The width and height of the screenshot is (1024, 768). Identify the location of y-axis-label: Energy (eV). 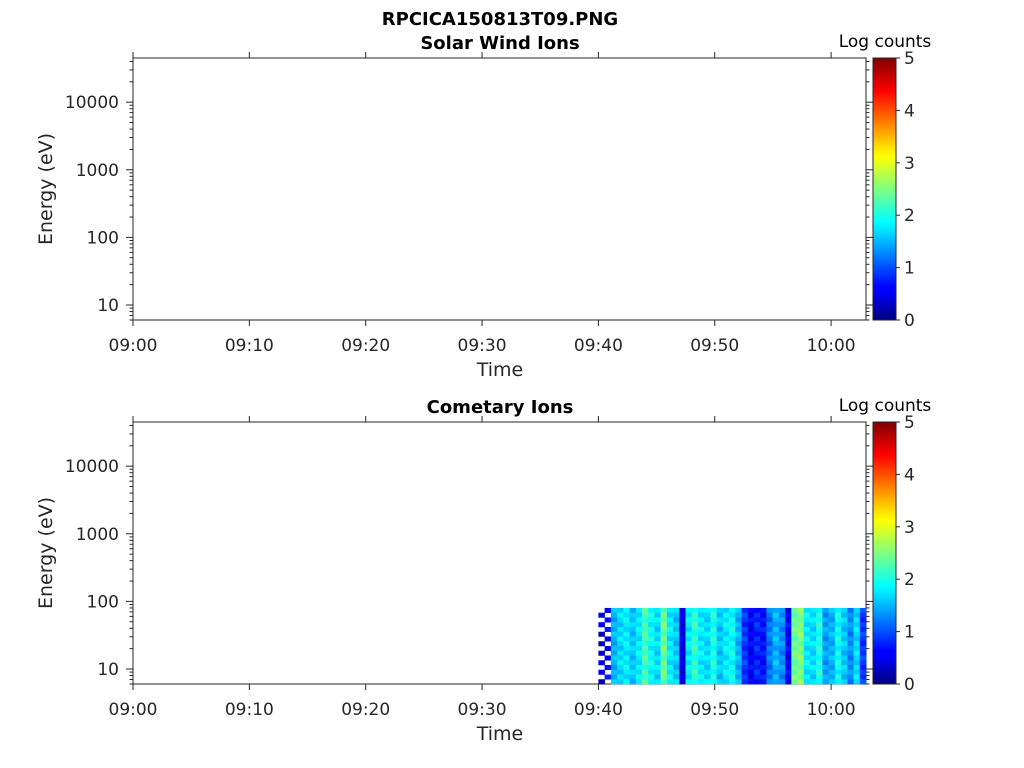
(46, 553).